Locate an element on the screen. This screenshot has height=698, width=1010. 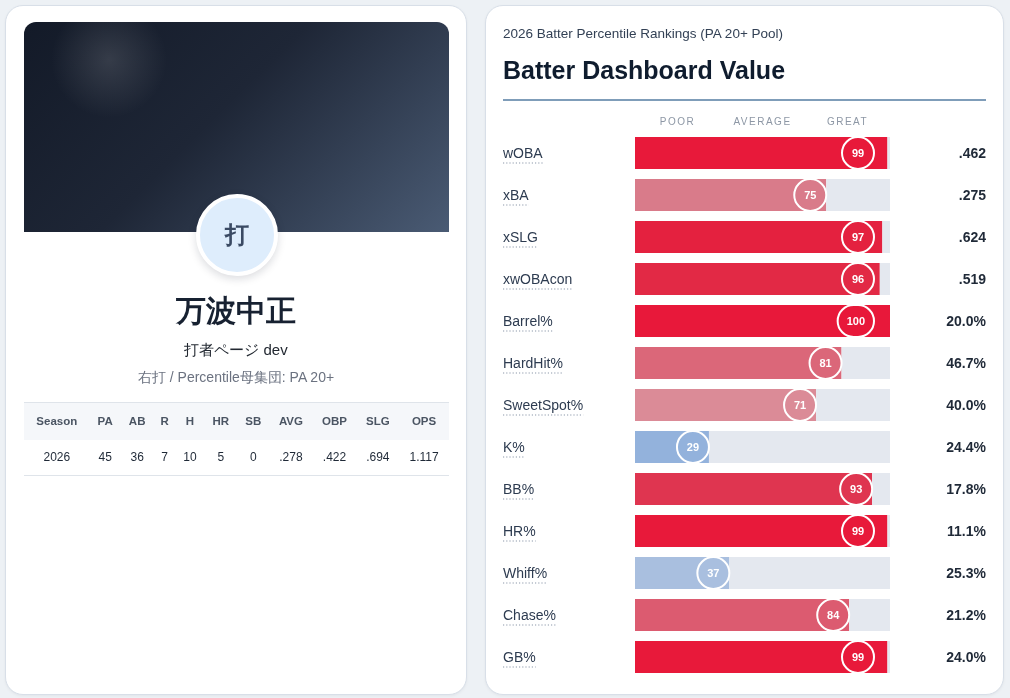
text: 7 is located at coordinates (164, 457).